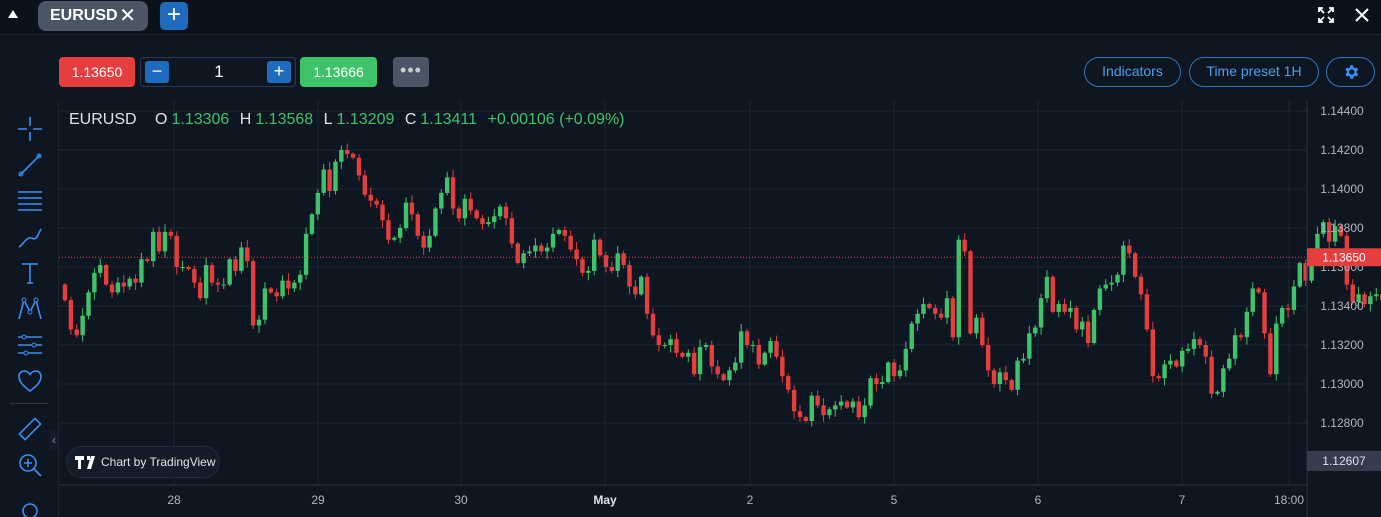 The image size is (1381, 517). I want to click on tradingview-badge: Chart by TradingView, so click(143, 462).